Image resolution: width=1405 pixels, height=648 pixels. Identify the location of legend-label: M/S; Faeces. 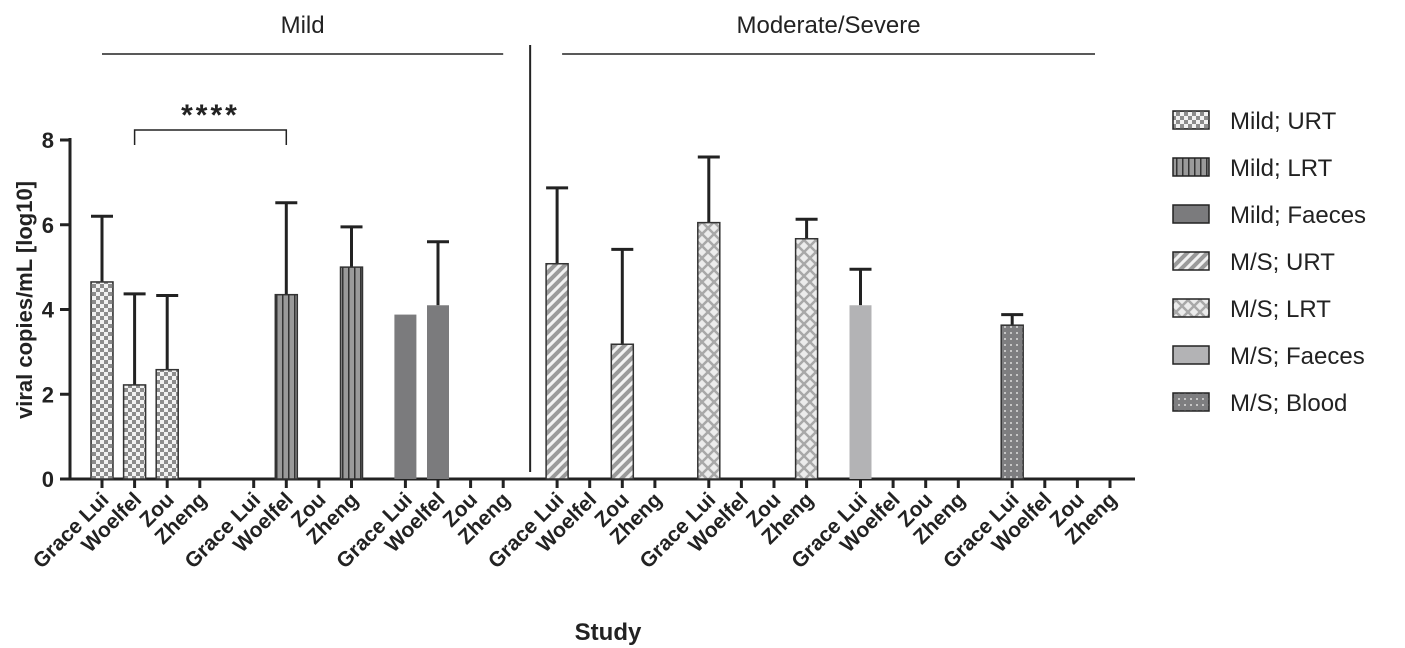
(1297, 356).